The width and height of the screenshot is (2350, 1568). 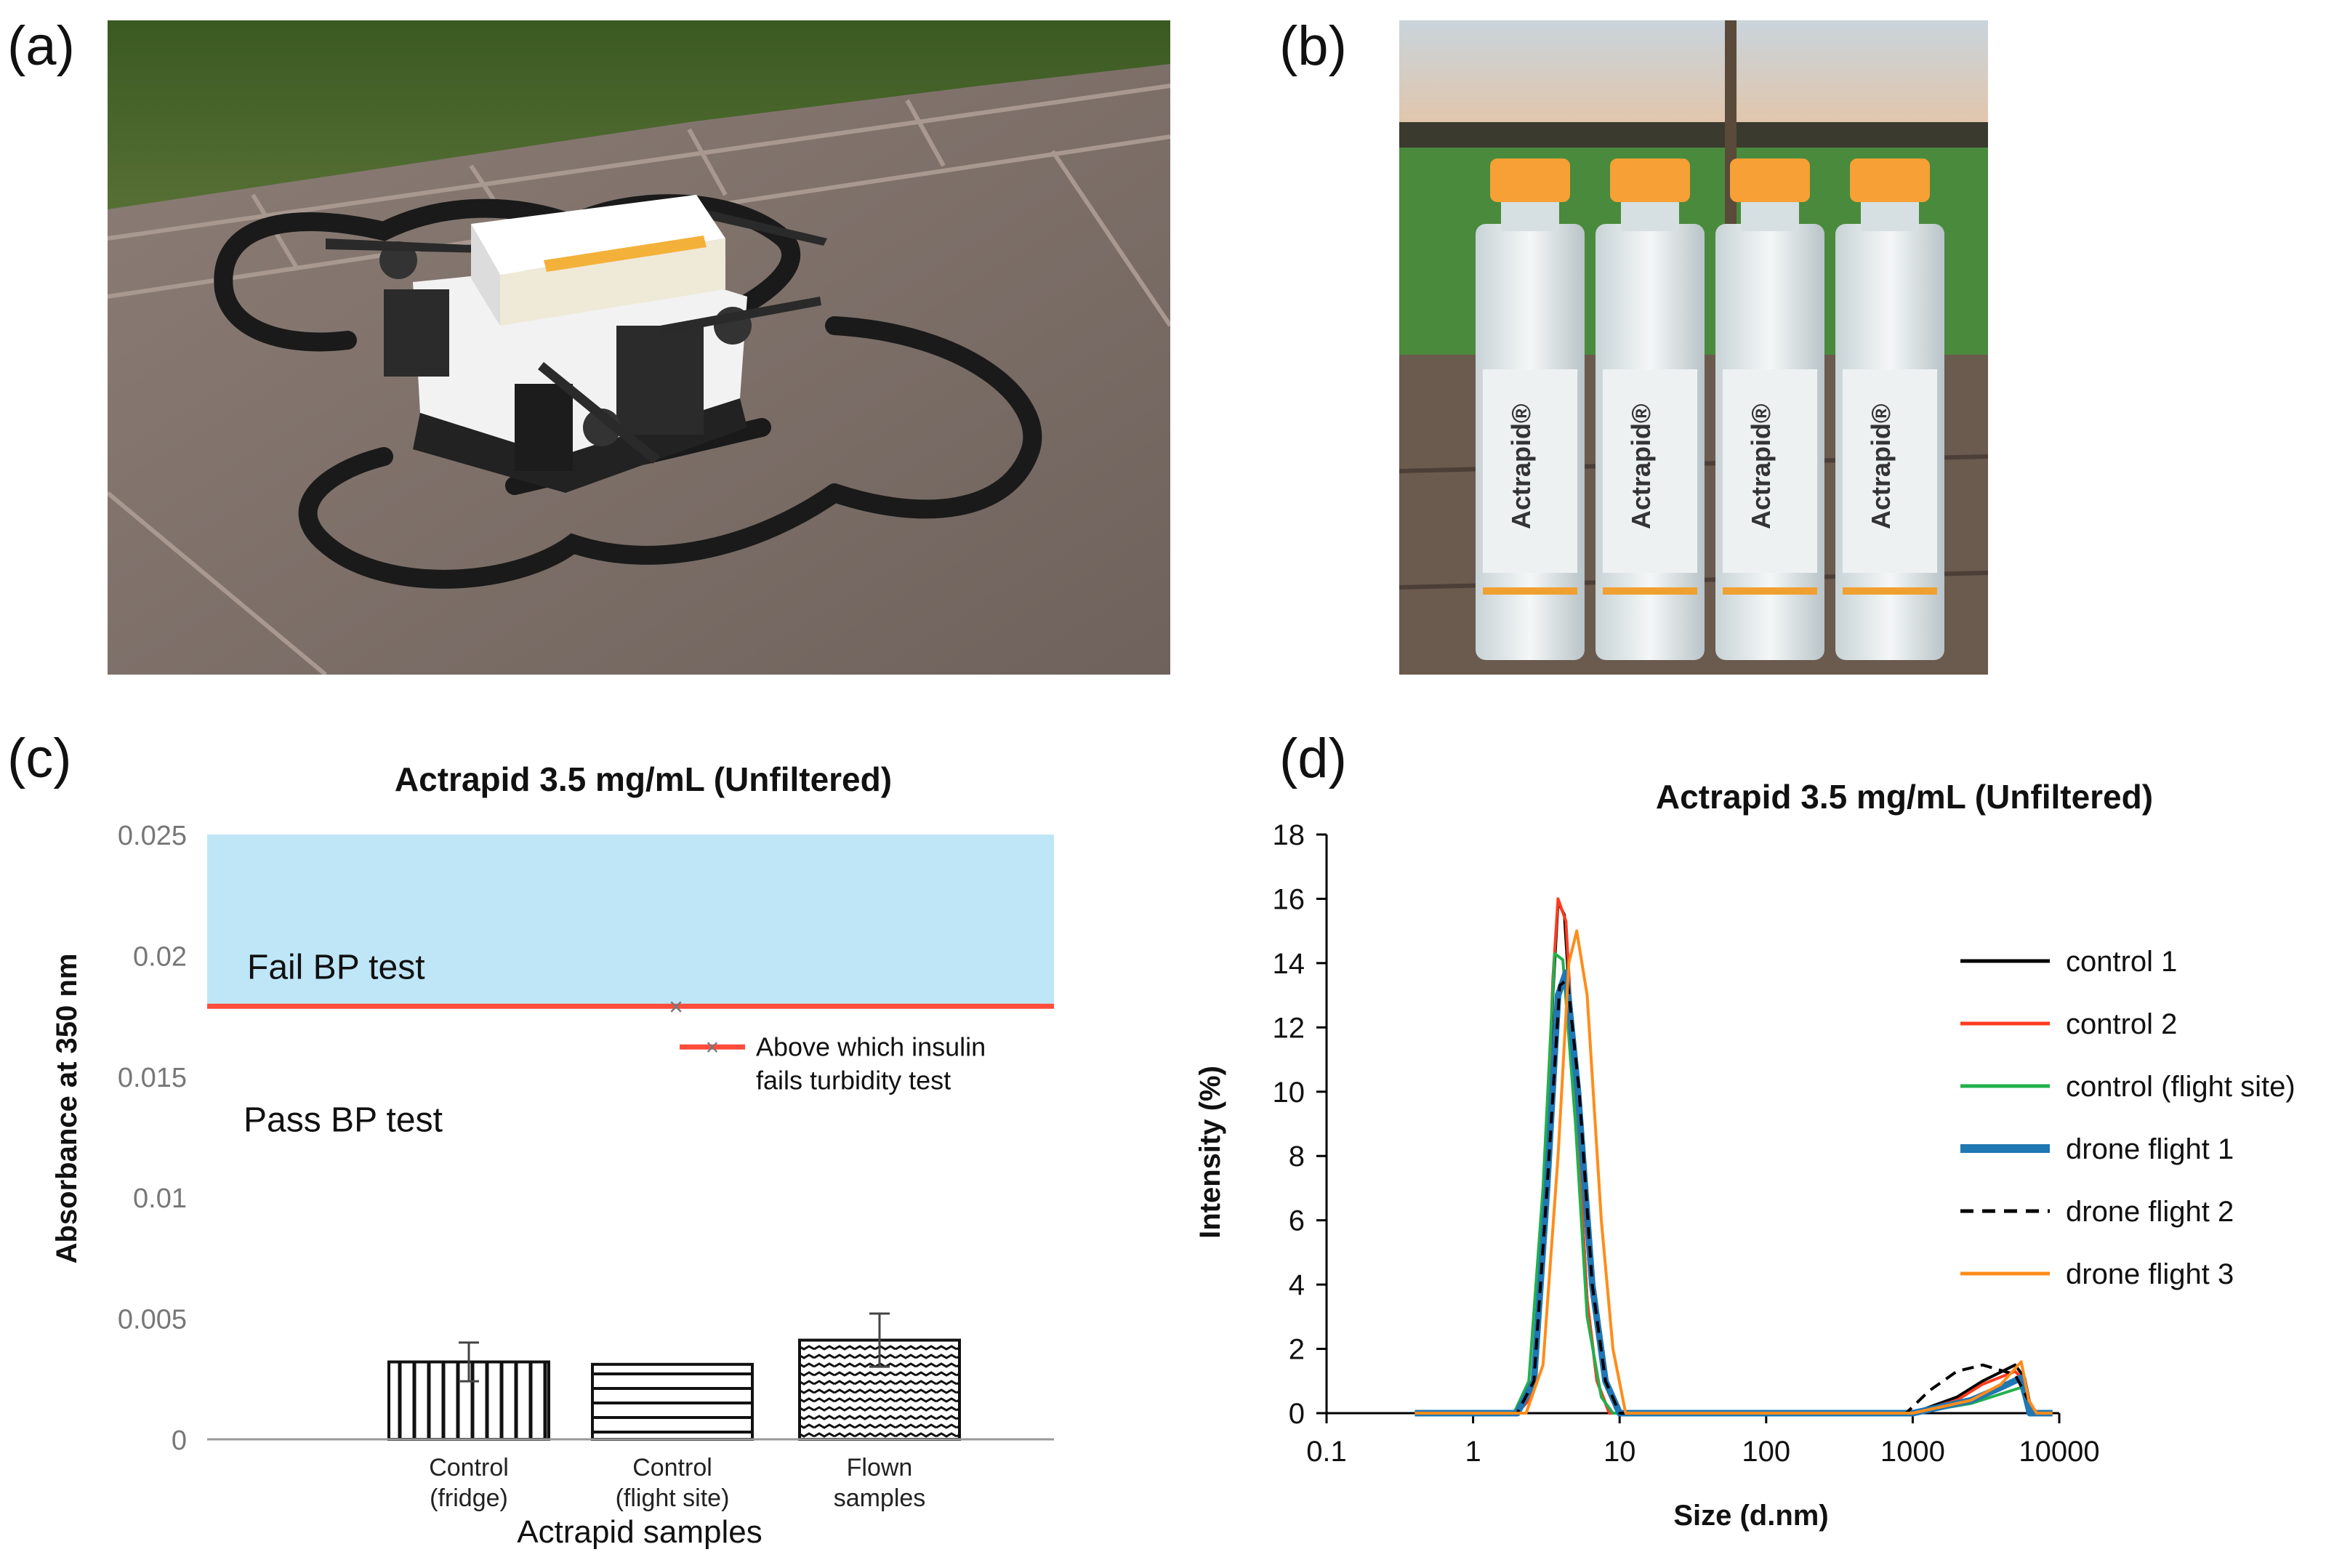 I want to click on treeline, so click(x=1693, y=136).